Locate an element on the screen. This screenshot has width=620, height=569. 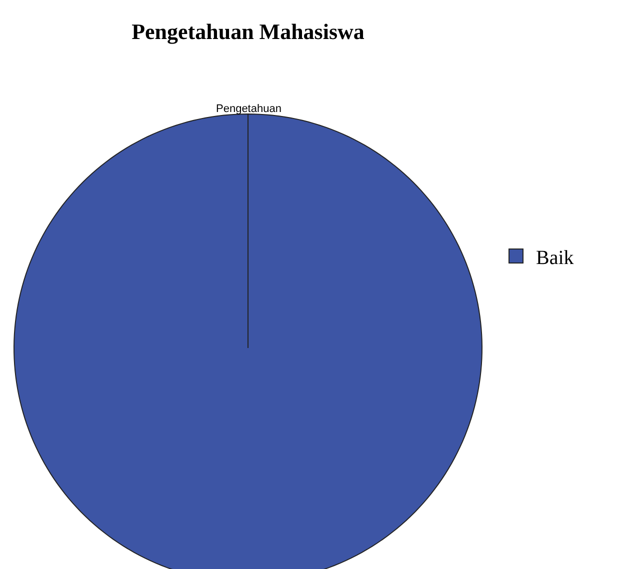
chart-subtitle: Pengetahuan is located at coordinates (249, 109).